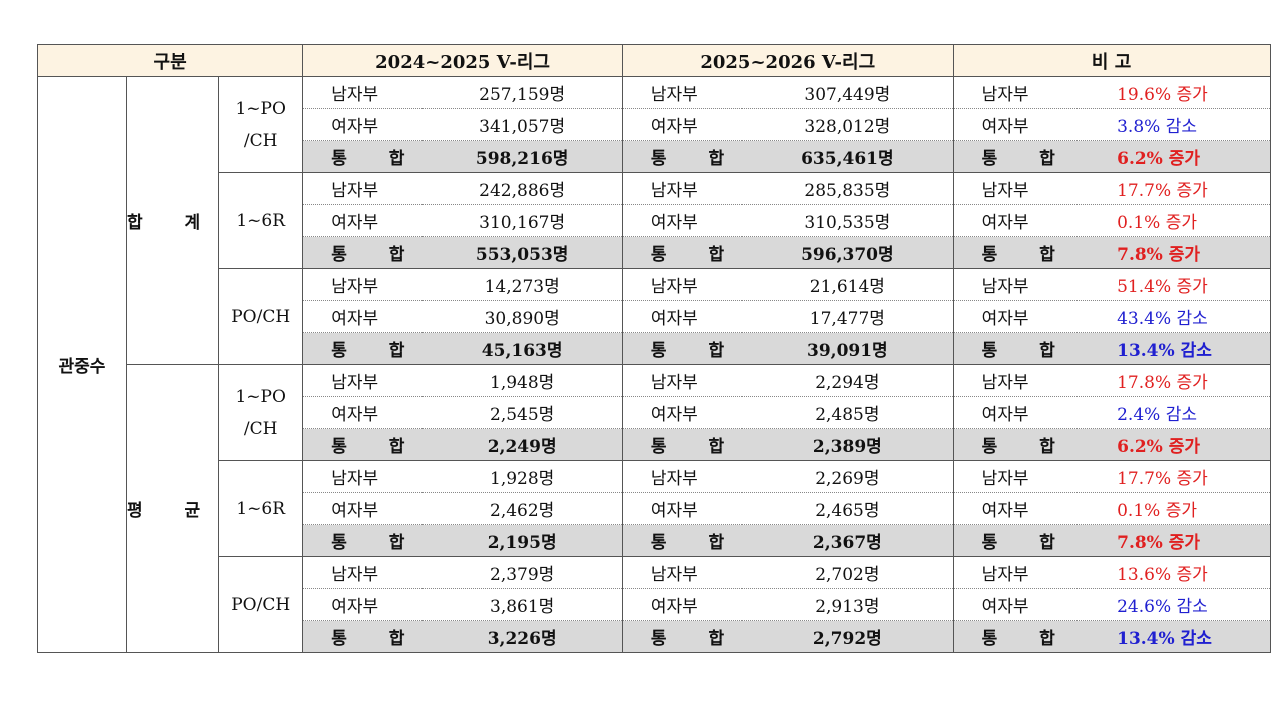 This screenshot has height=720, width=1280. I want to click on value-prev: 3,226명, so click(522, 636).